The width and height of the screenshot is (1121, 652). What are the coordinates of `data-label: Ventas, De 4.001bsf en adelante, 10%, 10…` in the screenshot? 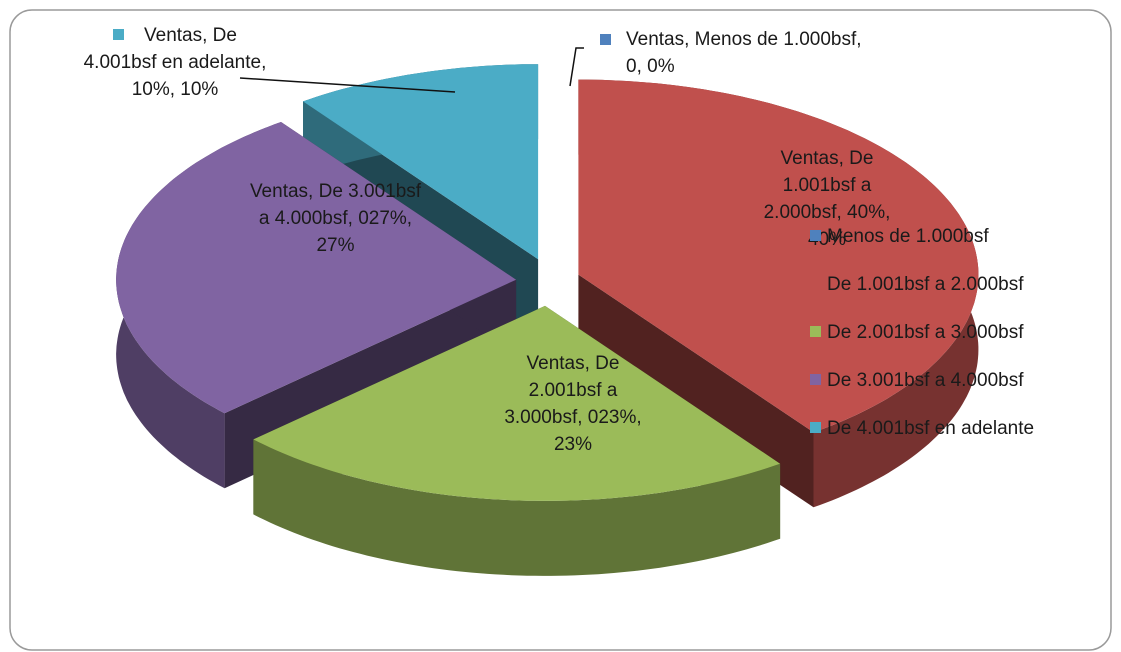 It's located at (175, 62).